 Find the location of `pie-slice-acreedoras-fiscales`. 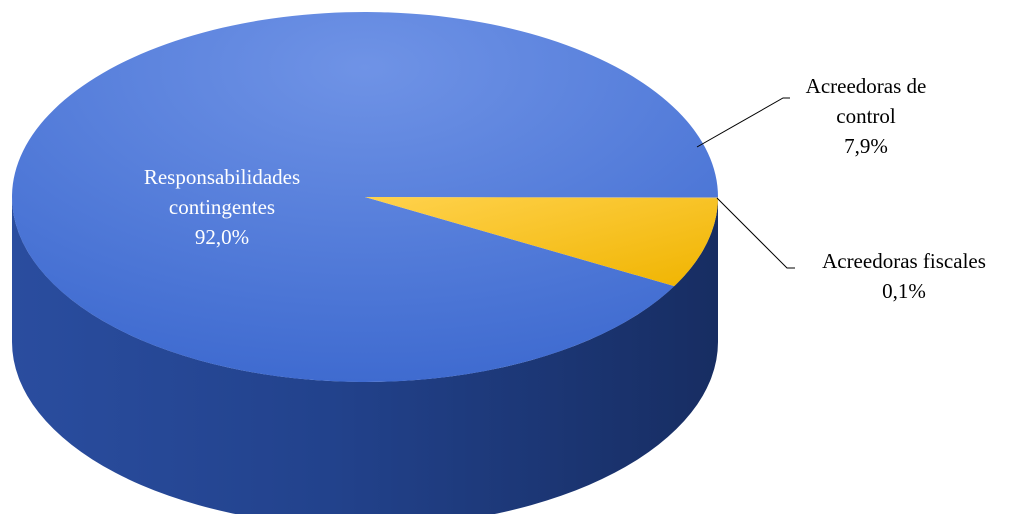

pie-slice-acreedoras-fiscales is located at coordinates (541, 198).